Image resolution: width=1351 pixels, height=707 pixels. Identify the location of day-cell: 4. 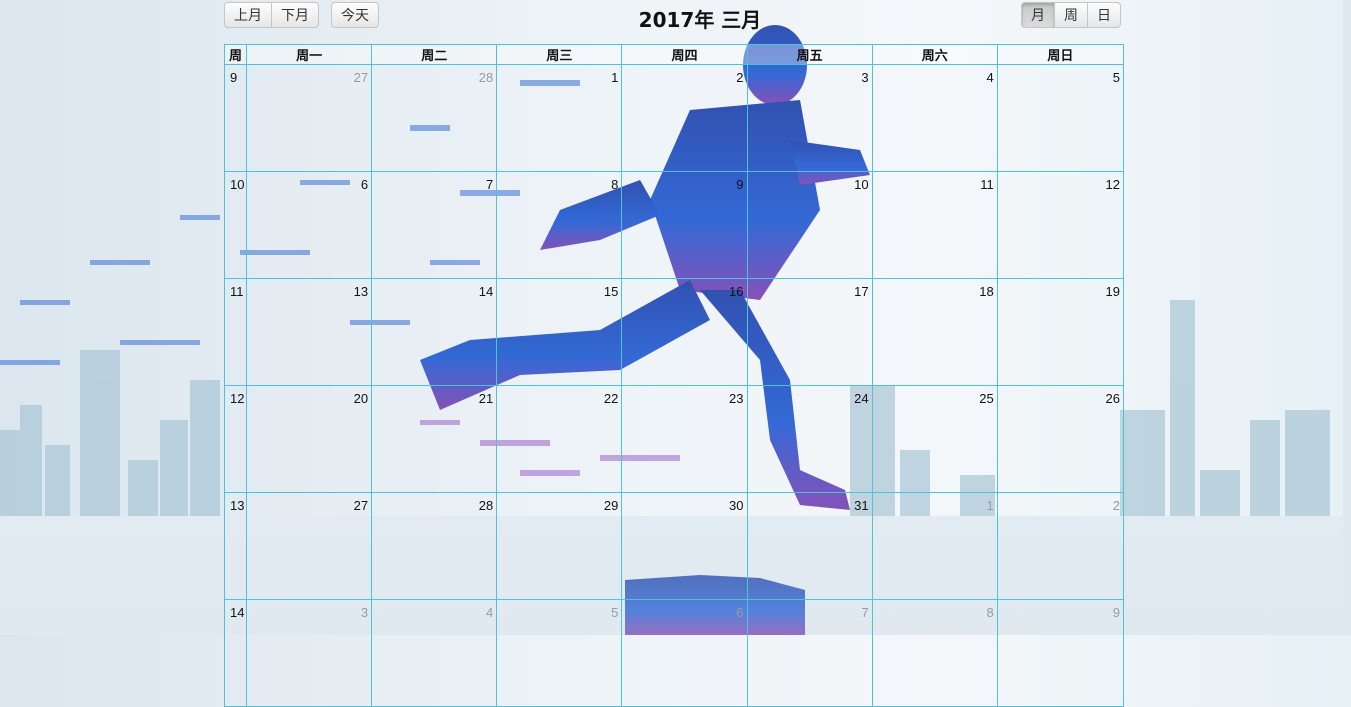
(934, 118).